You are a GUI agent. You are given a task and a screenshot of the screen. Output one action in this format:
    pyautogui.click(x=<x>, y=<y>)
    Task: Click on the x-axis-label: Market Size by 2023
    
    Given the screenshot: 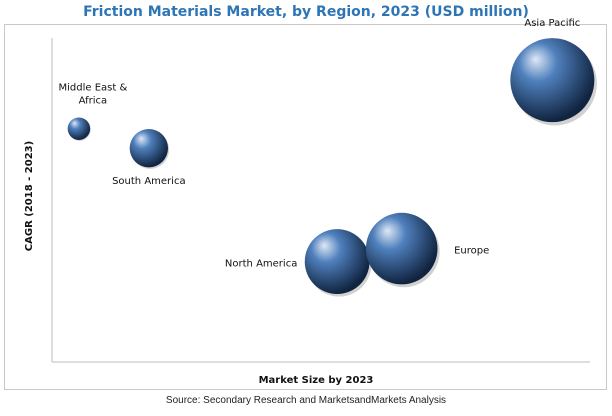 What is the action you would take?
    pyautogui.click(x=316, y=380)
    